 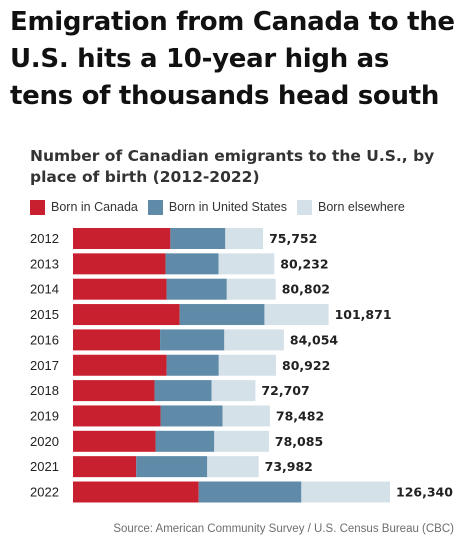 I want to click on total-label-2013: 80,232, so click(x=304, y=263).